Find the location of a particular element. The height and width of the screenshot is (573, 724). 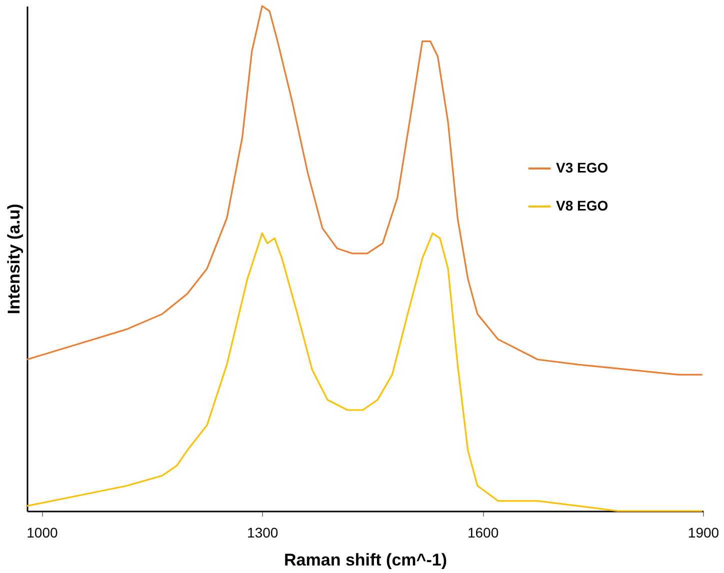

x-tick-label: 1000 is located at coordinates (42, 532).